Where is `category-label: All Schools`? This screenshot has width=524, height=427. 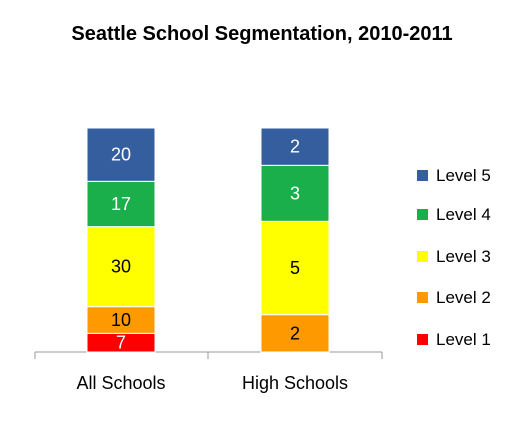 category-label: All Schools is located at coordinates (120, 383).